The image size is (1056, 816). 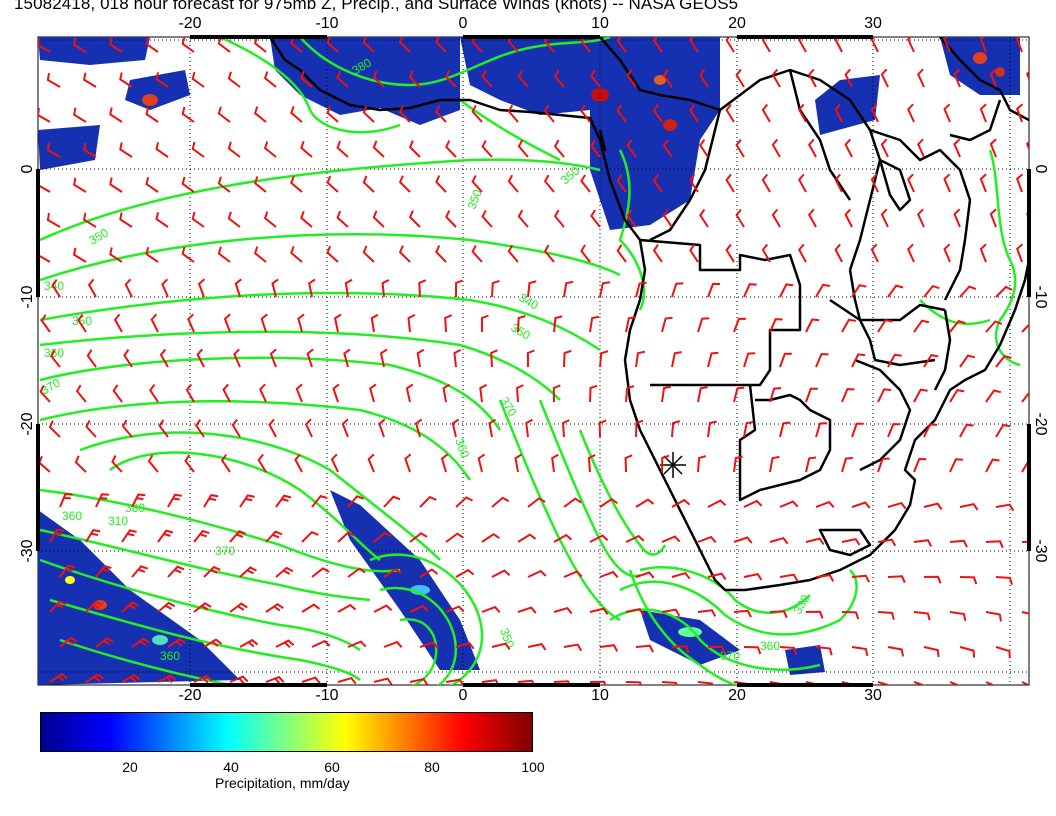 What do you see at coordinates (737, 23) in the screenshot?
I see `lon-tick-top: 20` at bounding box center [737, 23].